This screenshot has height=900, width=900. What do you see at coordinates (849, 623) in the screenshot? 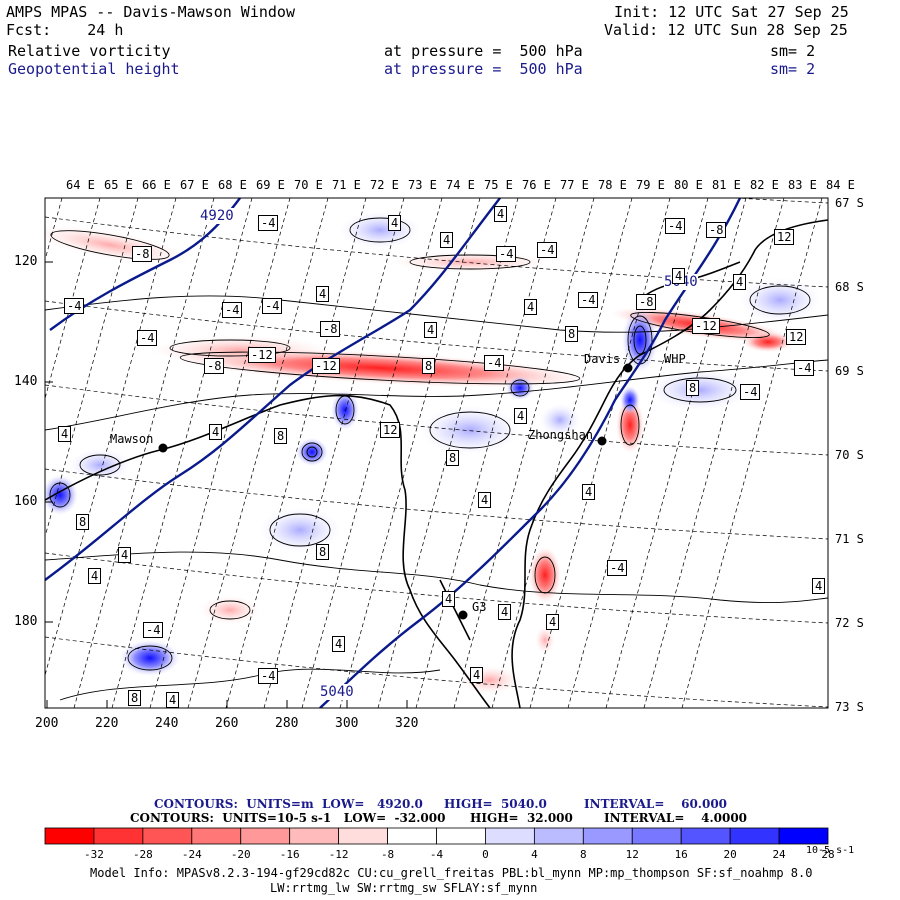
I see `right-lat-label: 72 S` at bounding box center [849, 623].